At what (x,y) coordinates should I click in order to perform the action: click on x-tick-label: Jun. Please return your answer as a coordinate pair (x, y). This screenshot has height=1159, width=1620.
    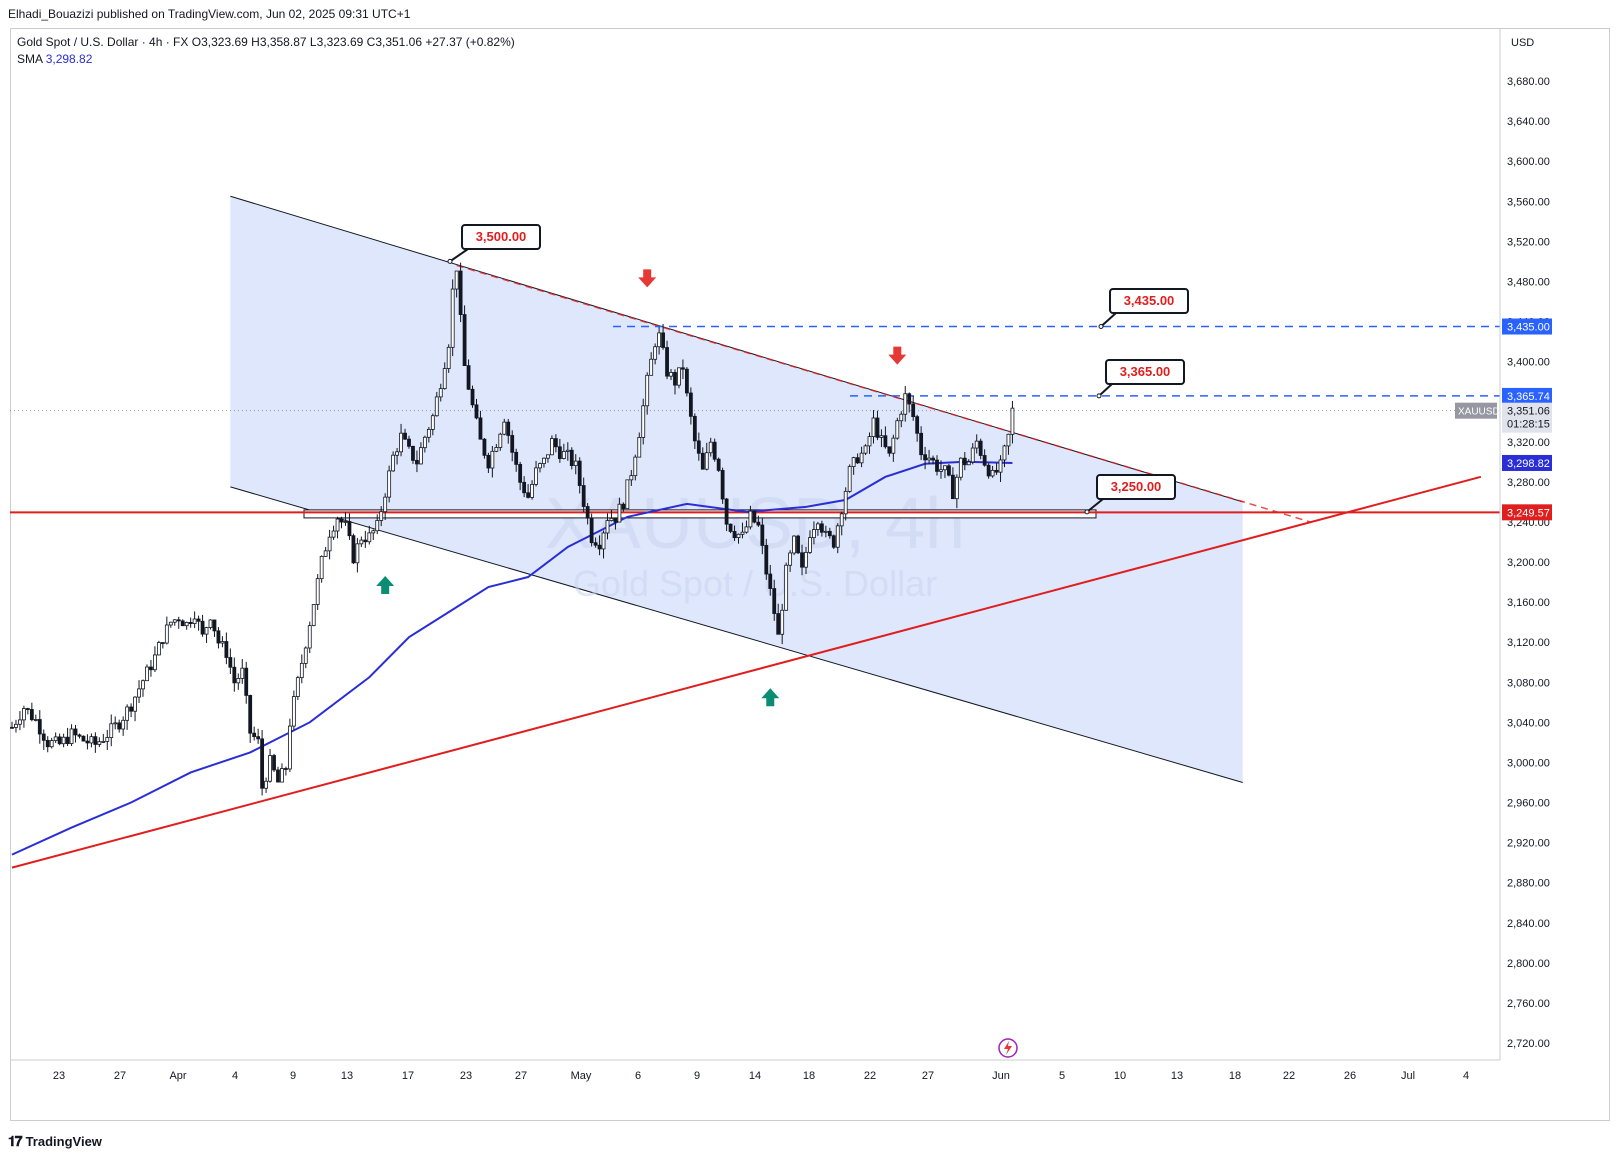
    Looking at the image, I should click on (1001, 1076).